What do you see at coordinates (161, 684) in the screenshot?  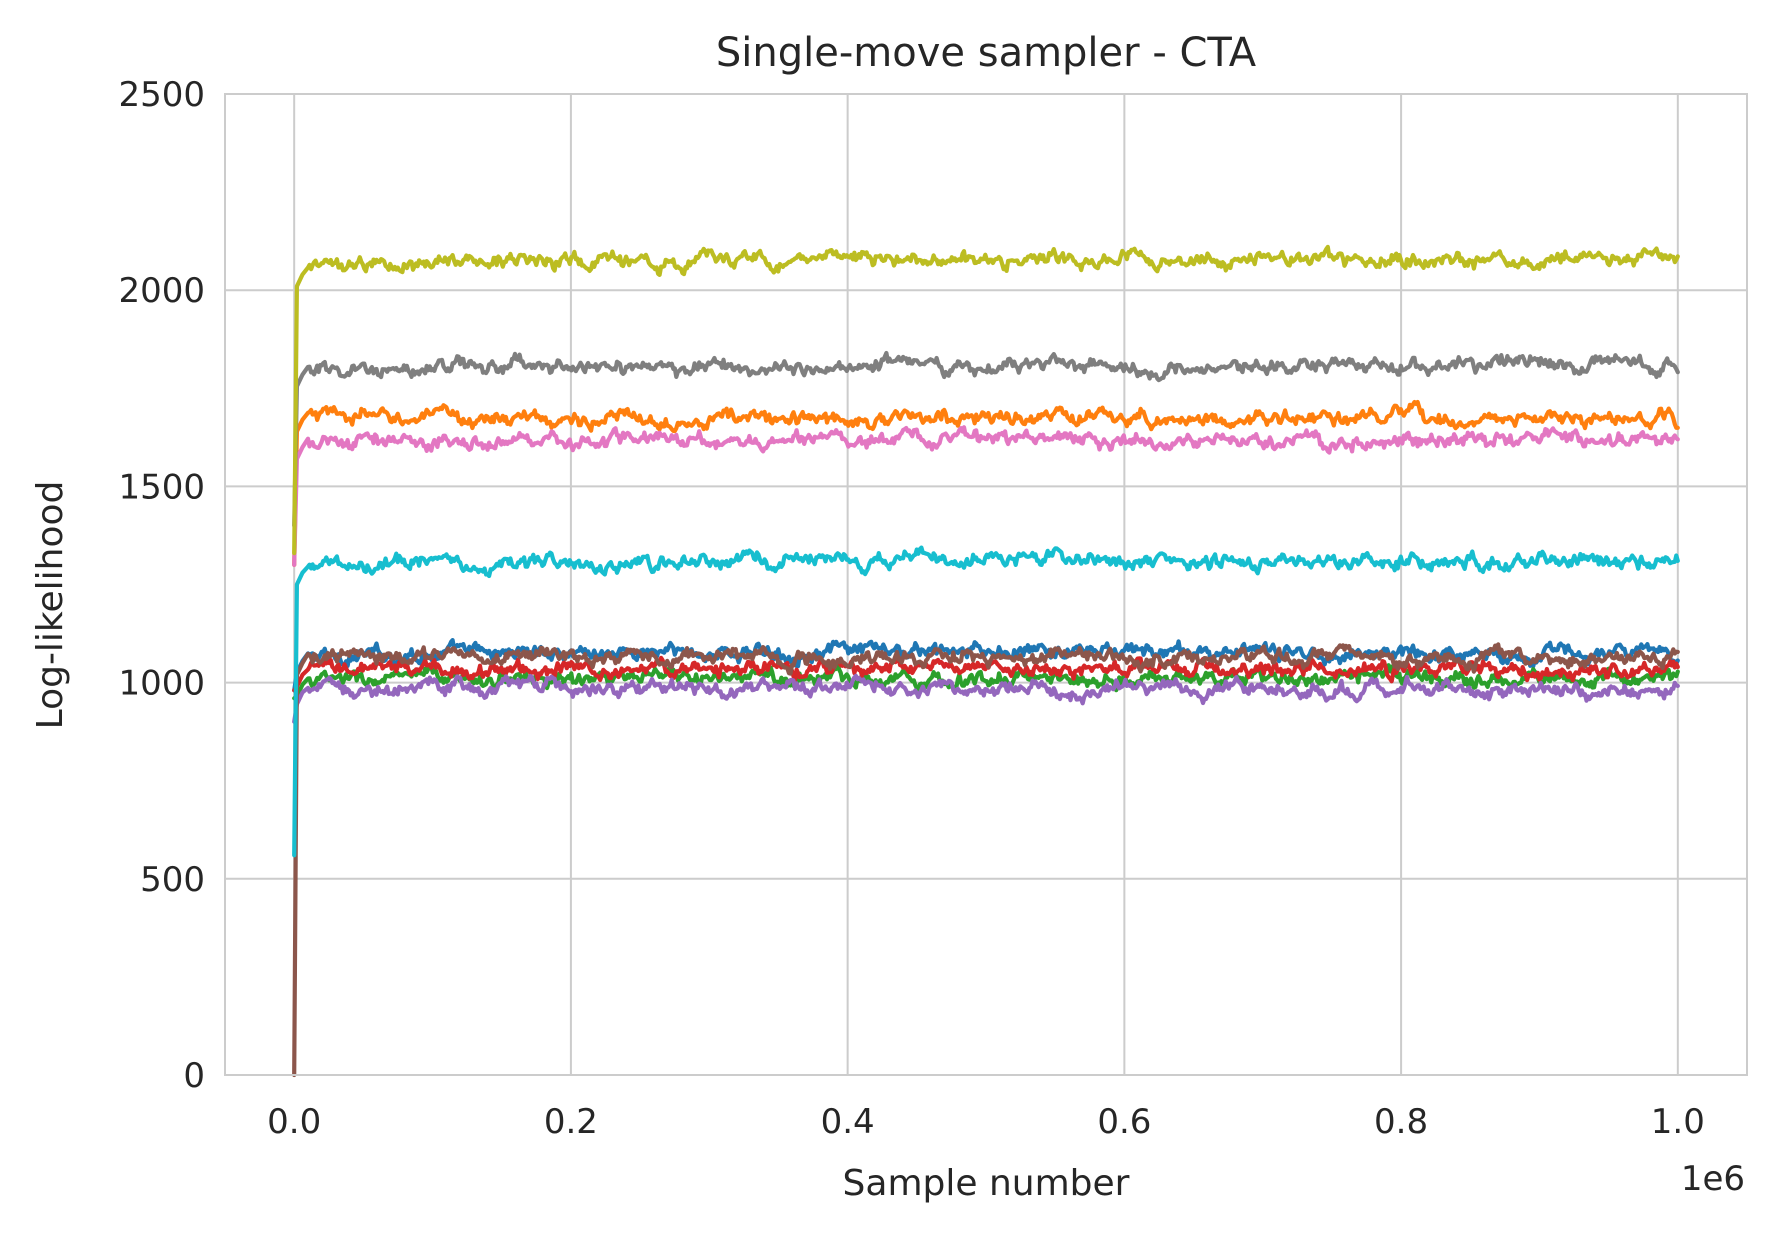 I see `y-tick-label: 1000` at bounding box center [161, 684].